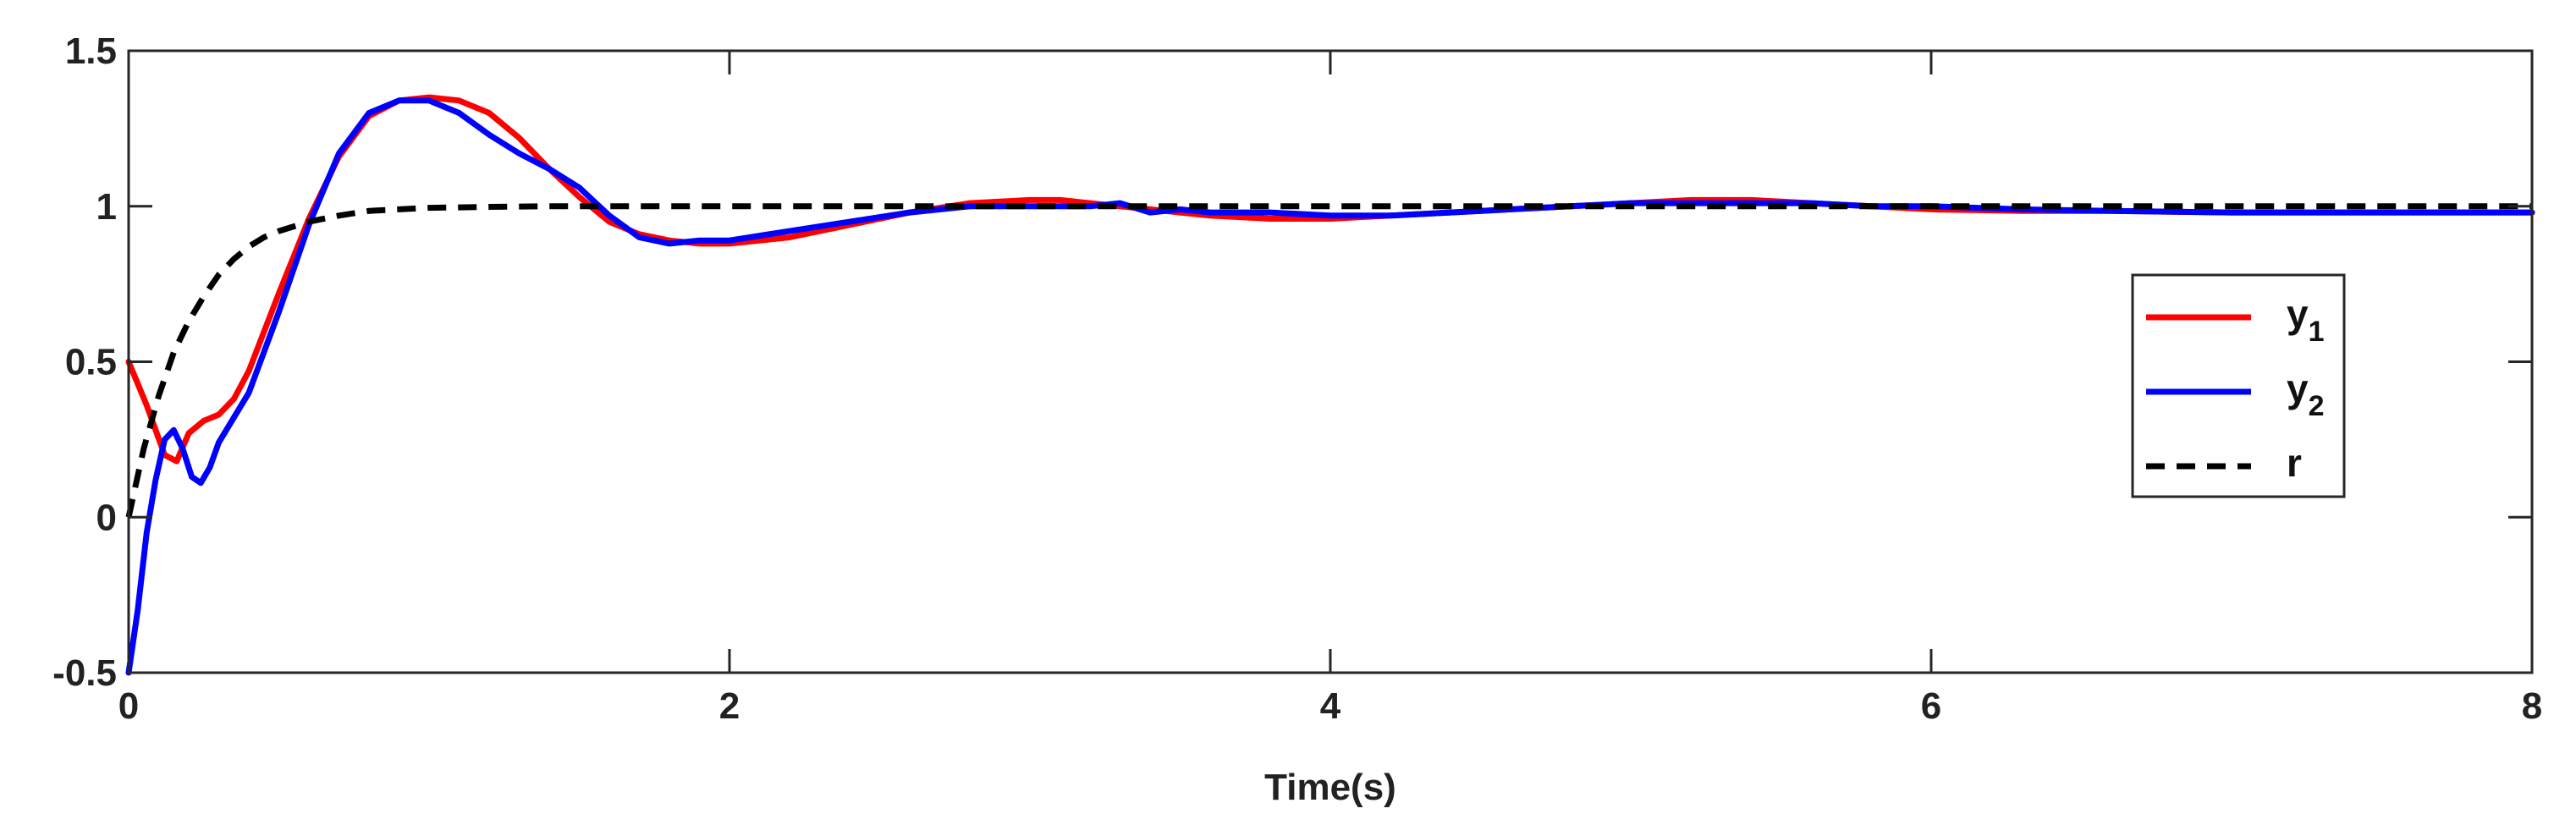  What do you see at coordinates (1330, 706) in the screenshot?
I see `x-tick-label: 4` at bounding box center [1330, 706].